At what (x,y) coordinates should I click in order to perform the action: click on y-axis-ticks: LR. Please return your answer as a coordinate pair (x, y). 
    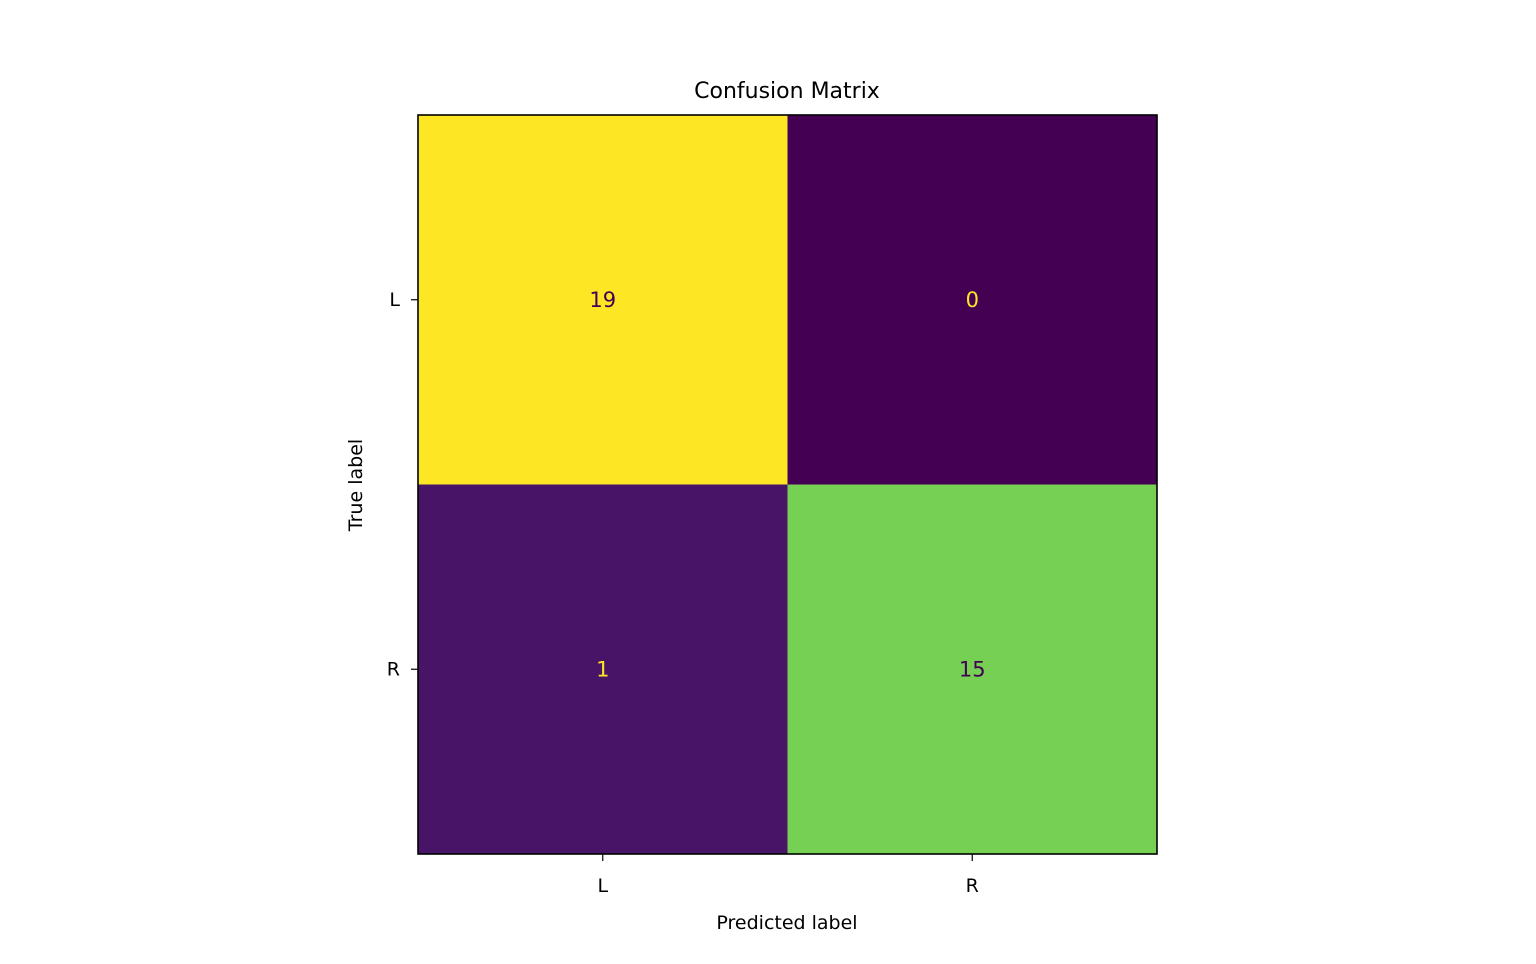
    Looking at the image, I should click on (402, 484).